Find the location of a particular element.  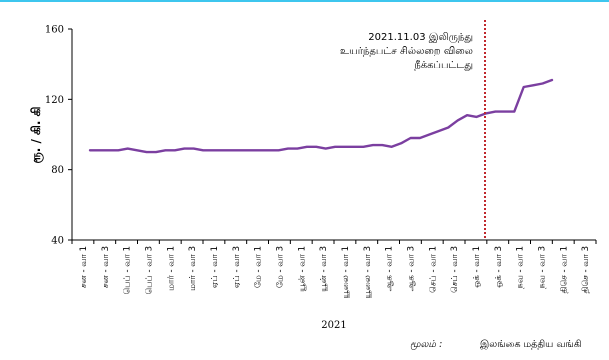

x-tick-label: யூலை - வா 3 is located at coordinates (368, 272).